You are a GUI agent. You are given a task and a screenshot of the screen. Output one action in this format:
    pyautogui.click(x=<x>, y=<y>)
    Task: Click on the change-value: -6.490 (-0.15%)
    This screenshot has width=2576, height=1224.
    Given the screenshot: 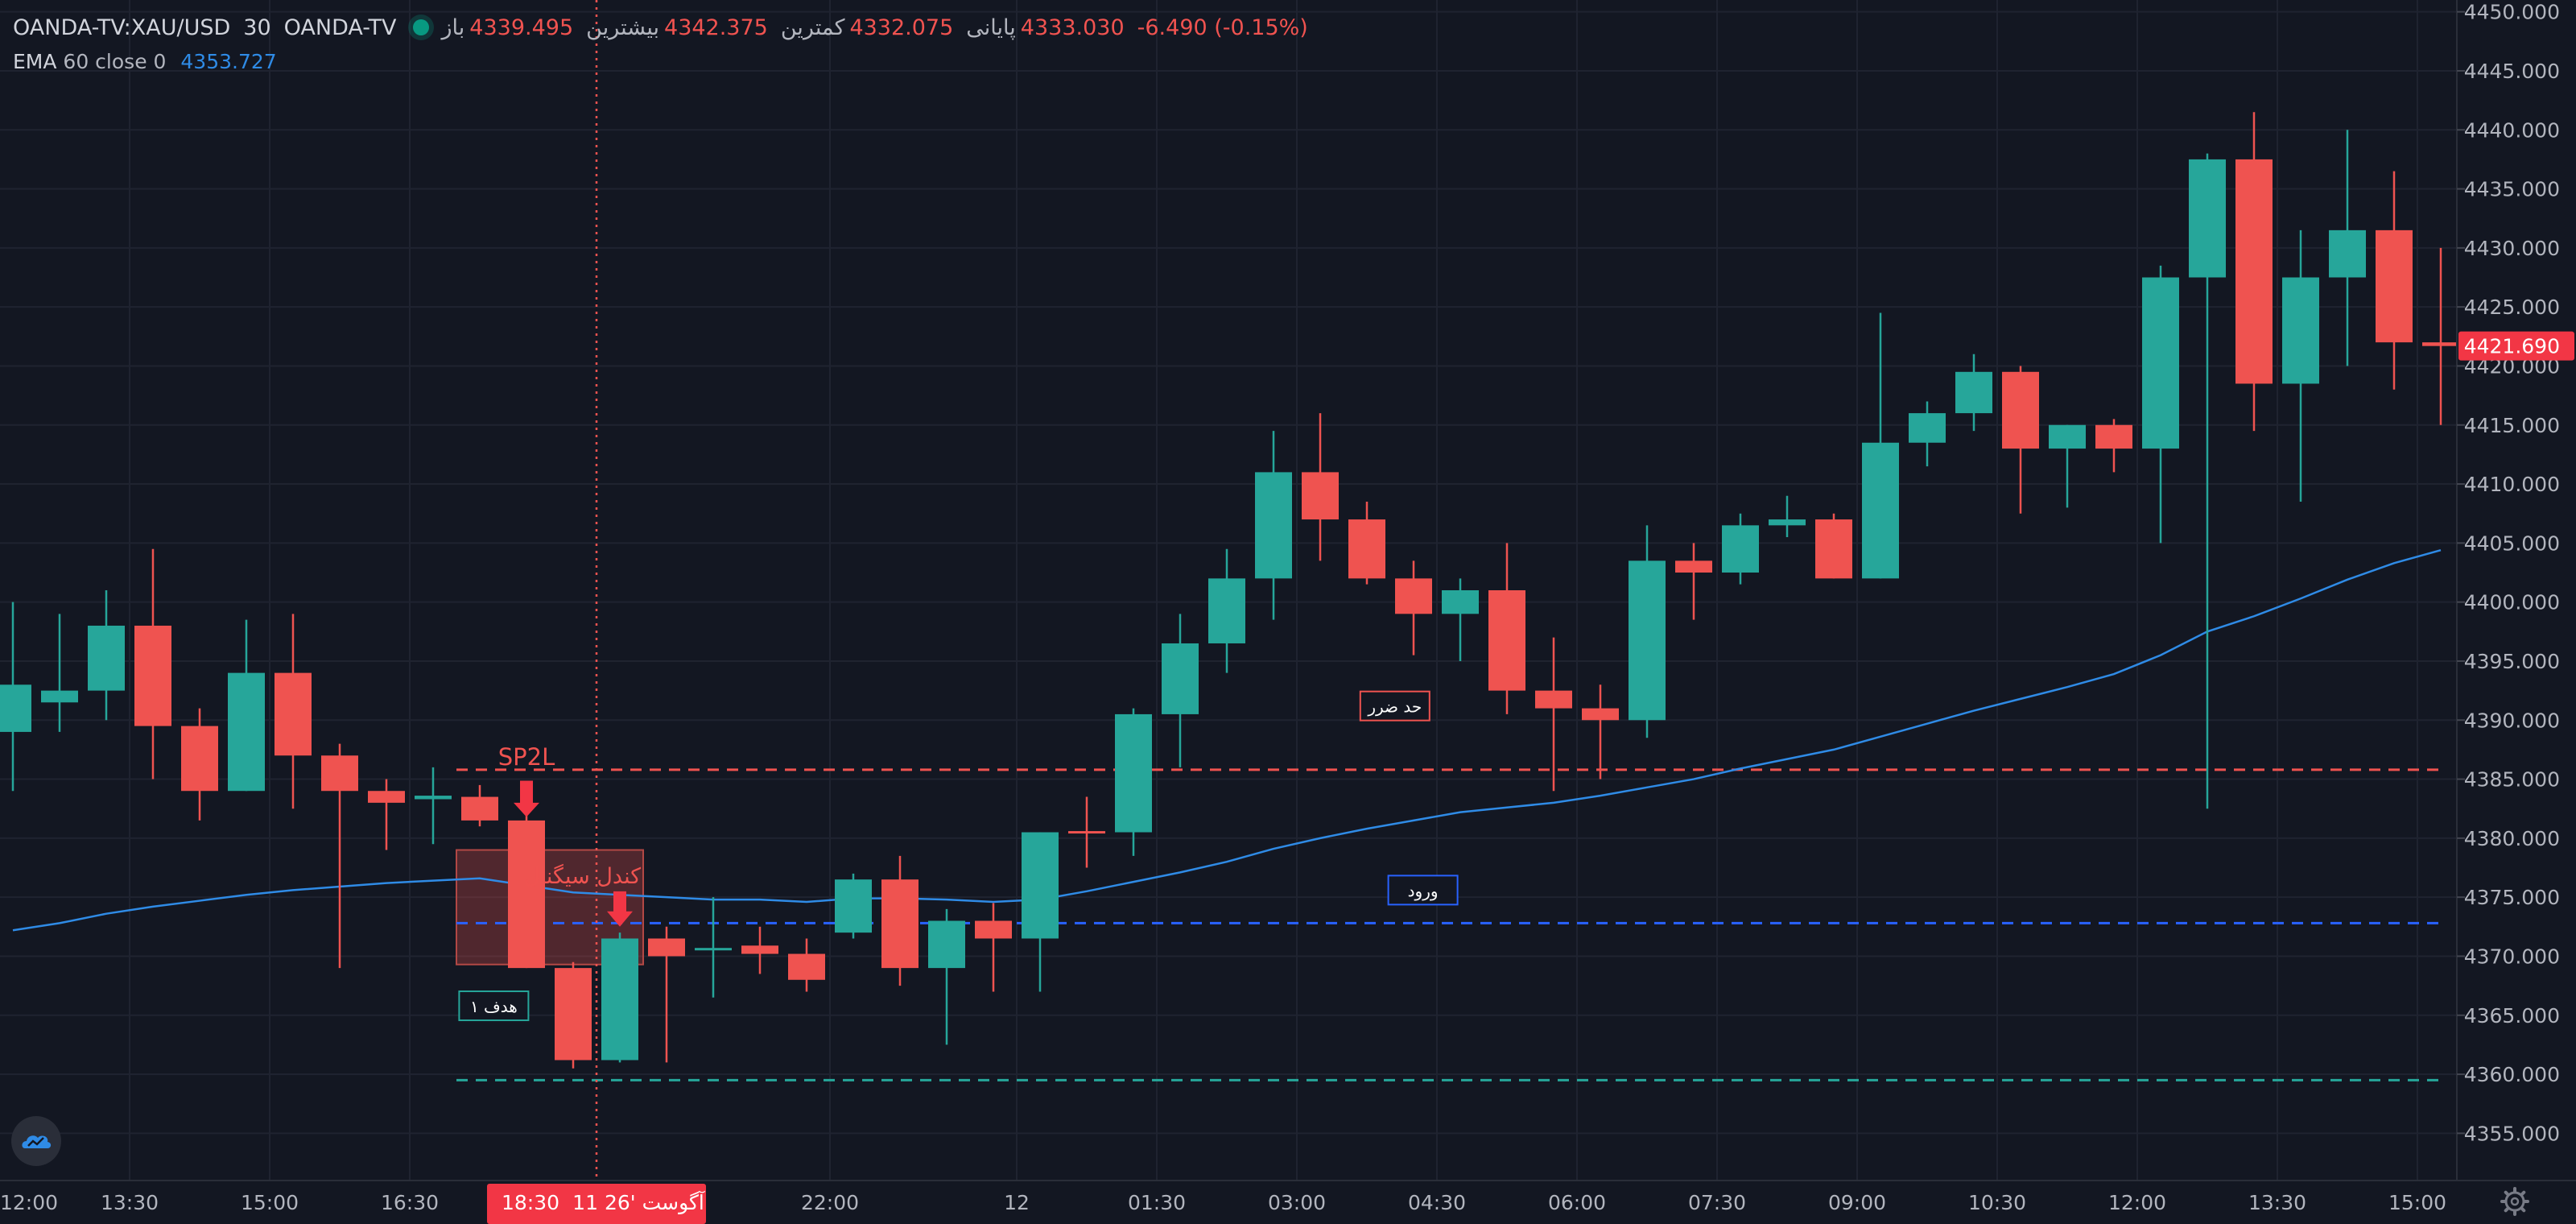 What is the action you would take?
    pyautogui.click(x=1222, y=27)
    